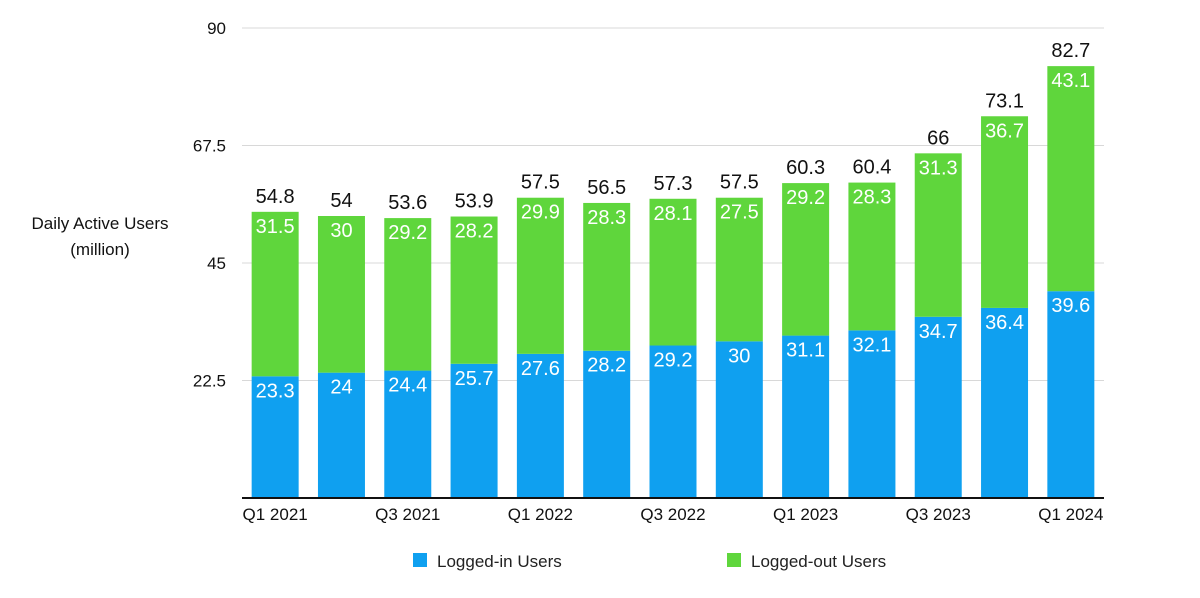  What do you see at coordinates (1004, 101) in the screenshot?
I see `data-label-total: 73.1` at bounding box center [1004, 101].